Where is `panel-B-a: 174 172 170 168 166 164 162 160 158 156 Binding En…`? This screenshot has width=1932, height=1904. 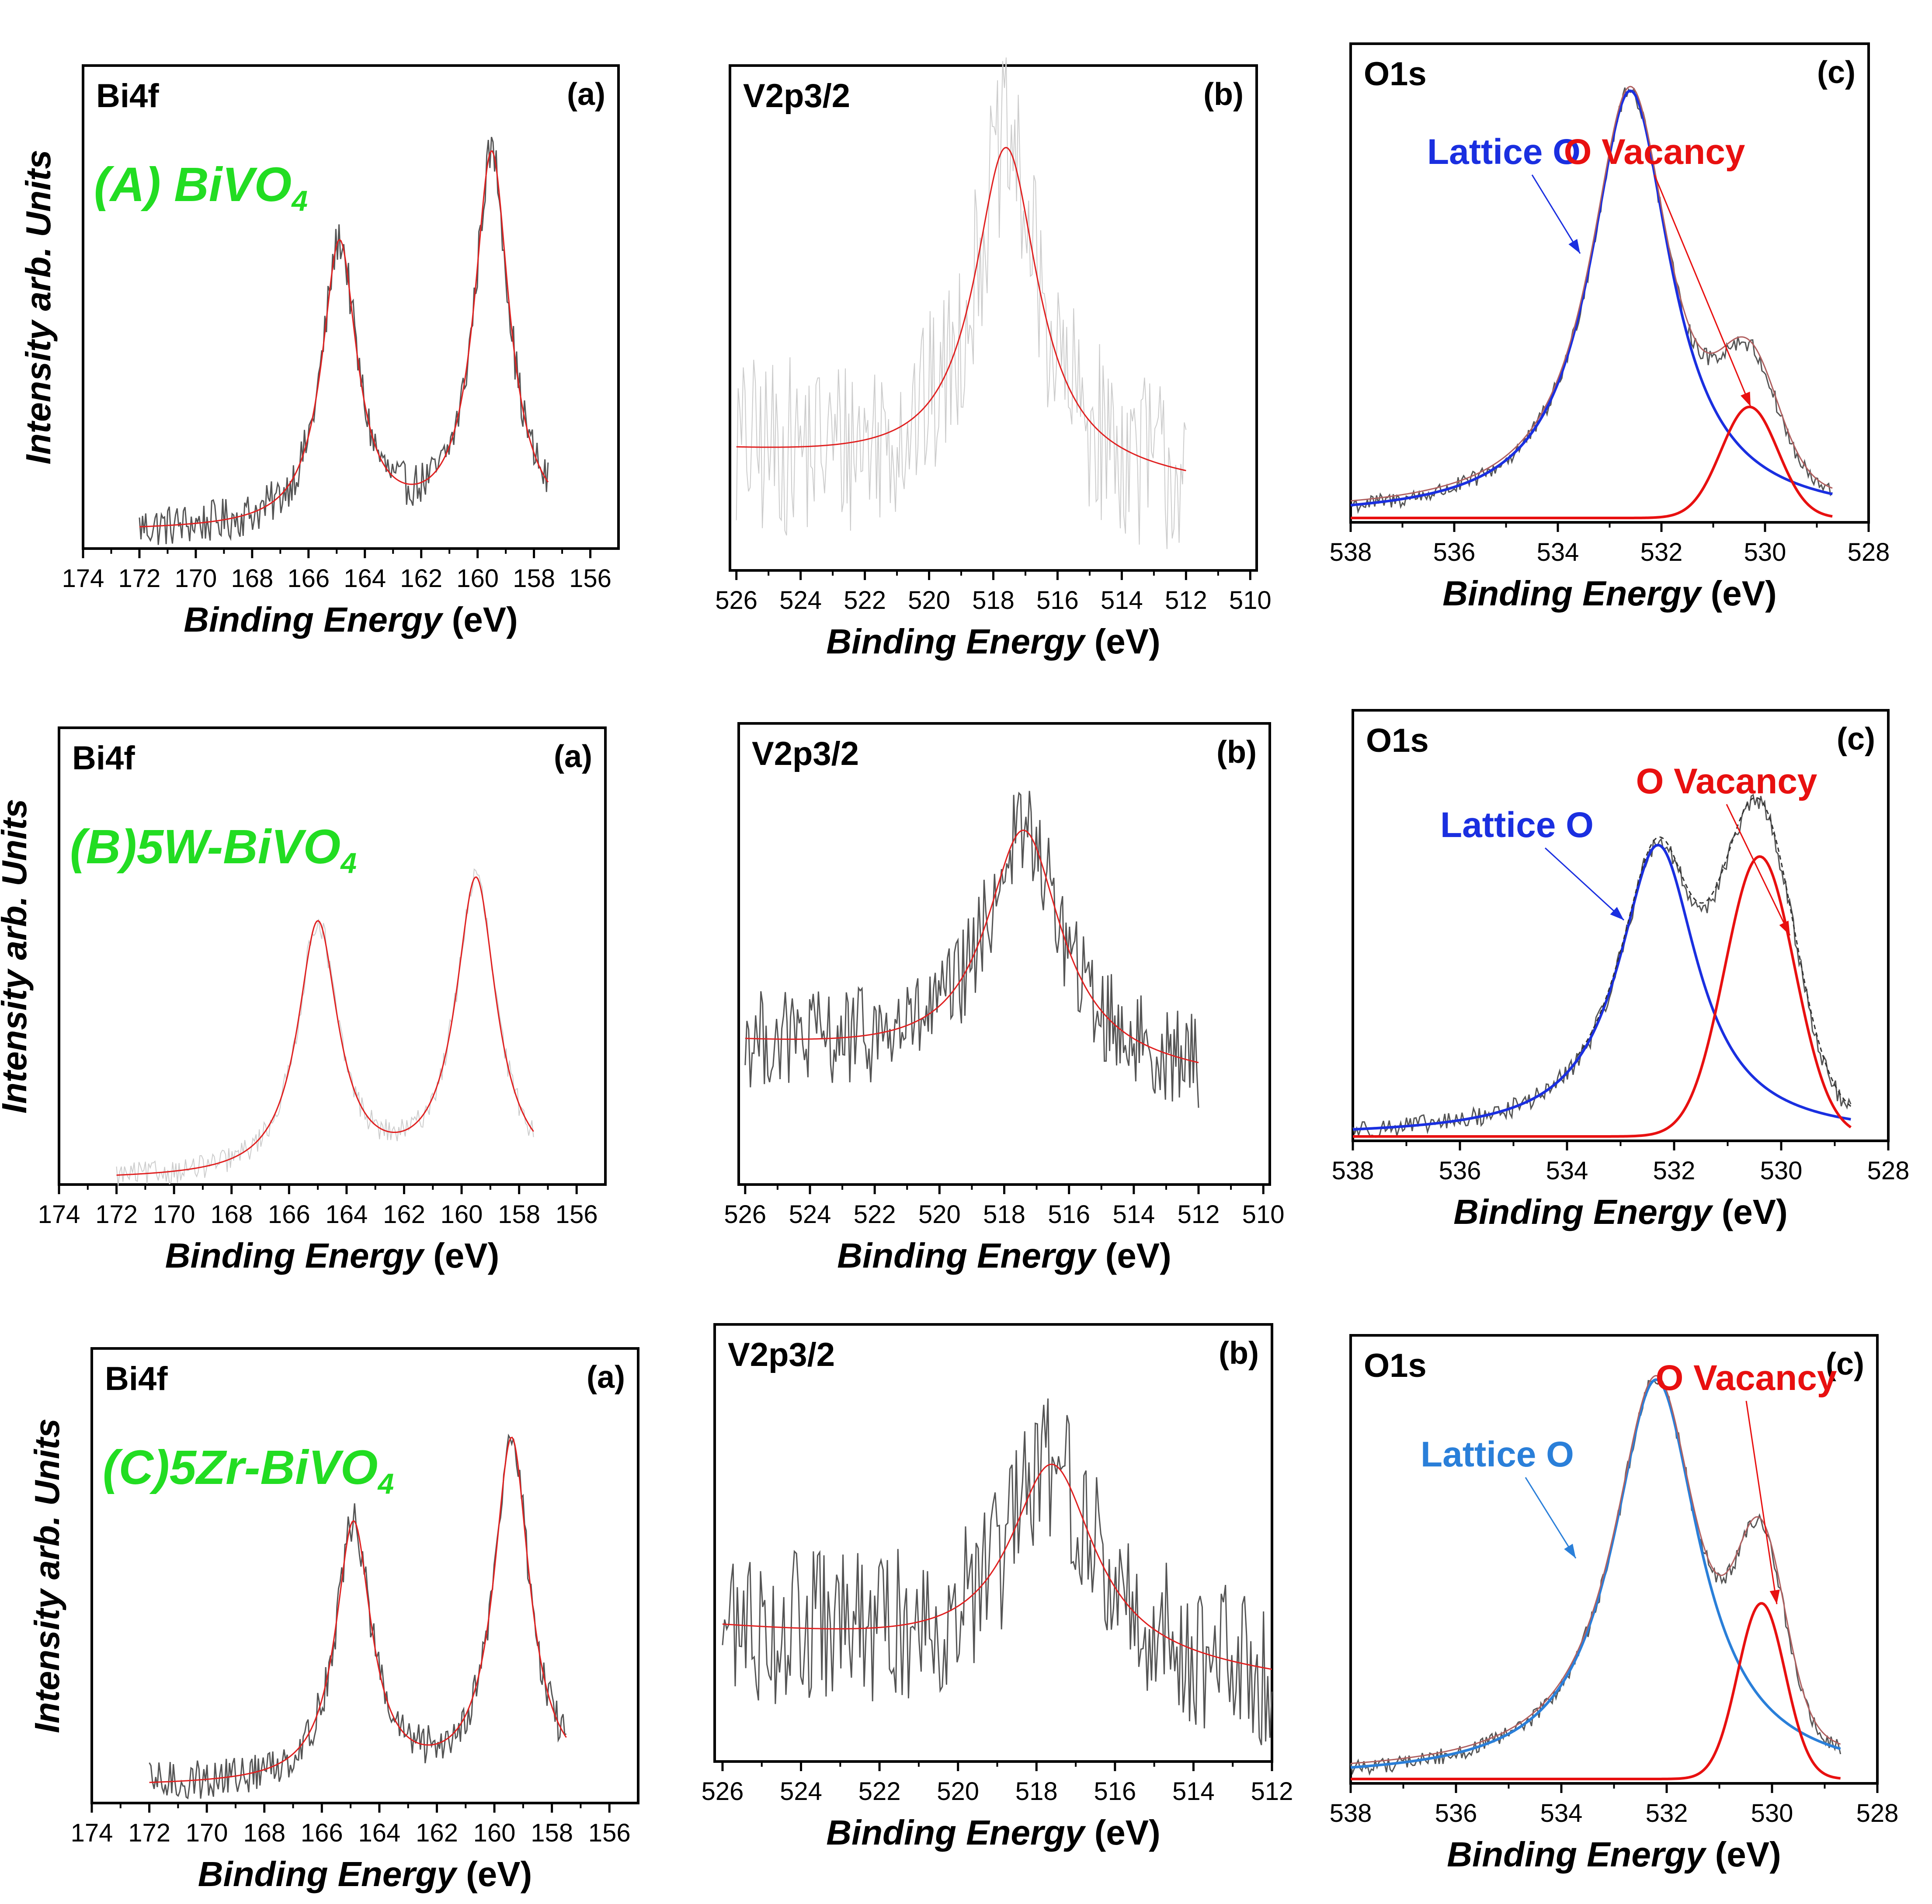 panel-B-a: 174 172 170 168 166 164 162 160 158 156 Binding En… is located at coordinates (304, 1000).